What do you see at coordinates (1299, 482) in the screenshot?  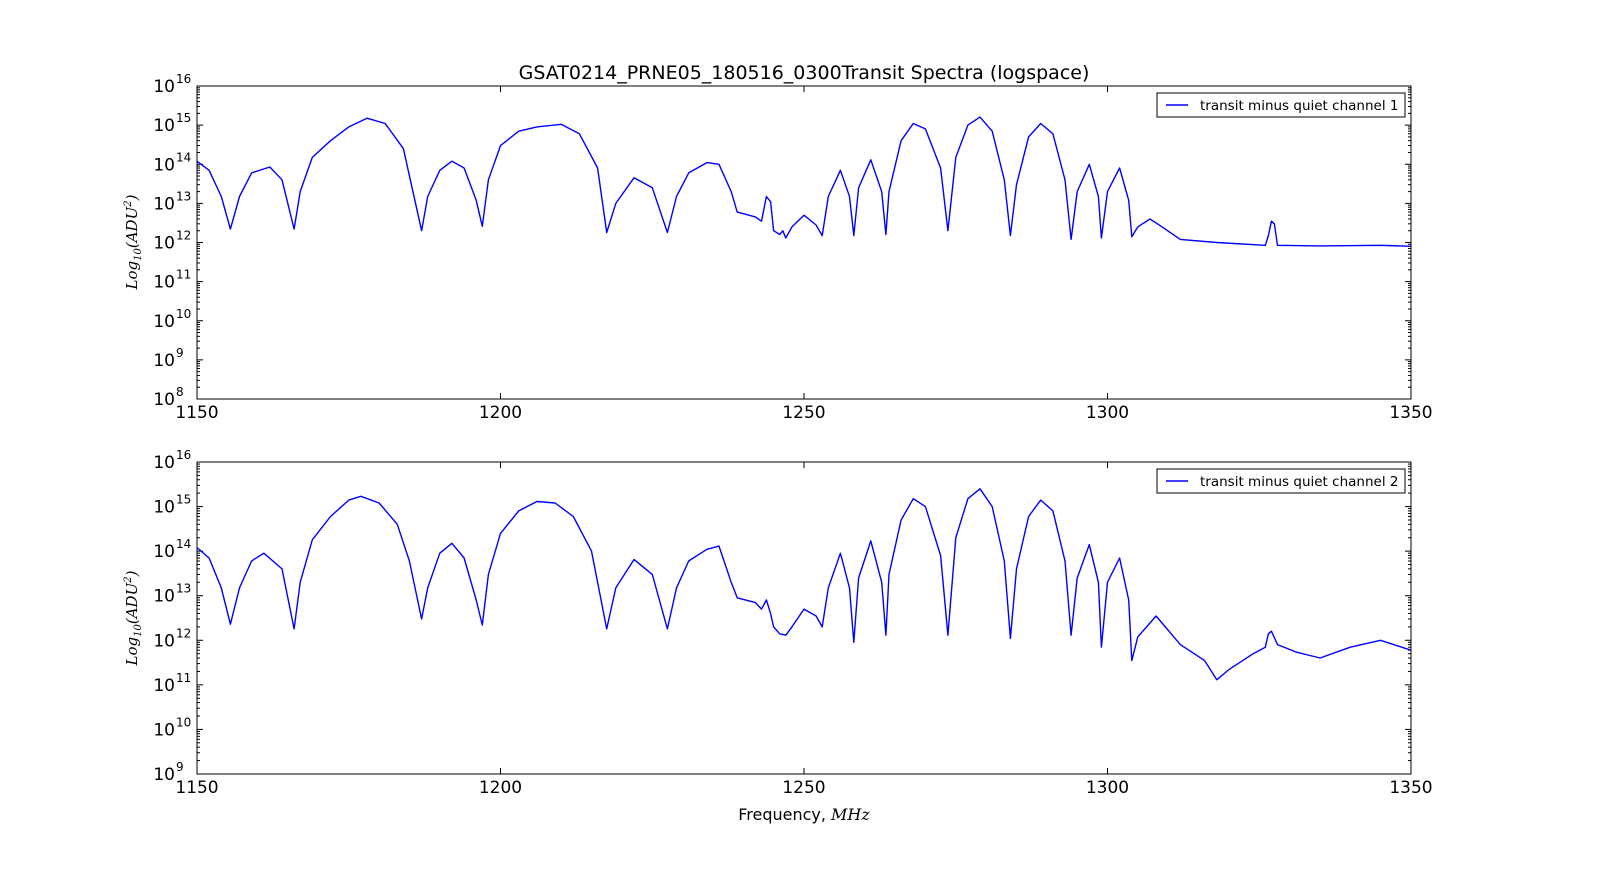 I see `legend-label: transit minus quiet channel 2` at bounding box center [1299, 482].